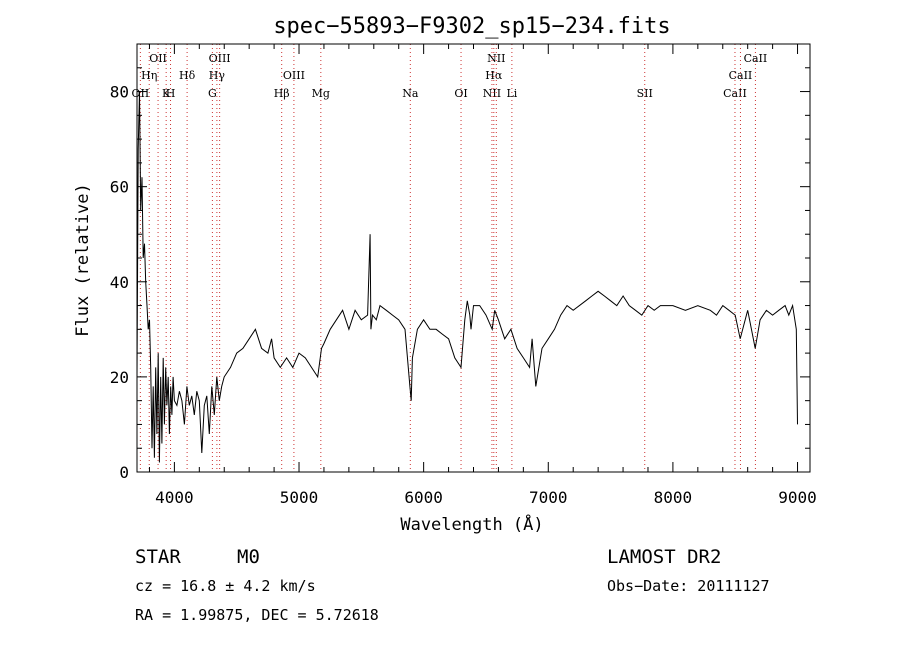  Describe the element at coordinates (548, 497) in the screenshot. I see `x-tick-label: 7000` at that location.